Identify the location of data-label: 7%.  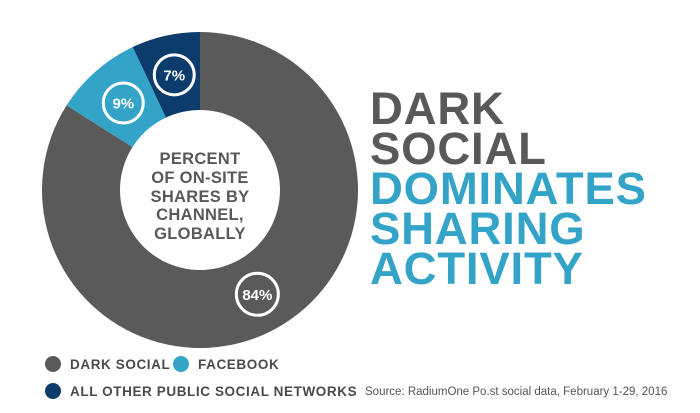
(174, 75).